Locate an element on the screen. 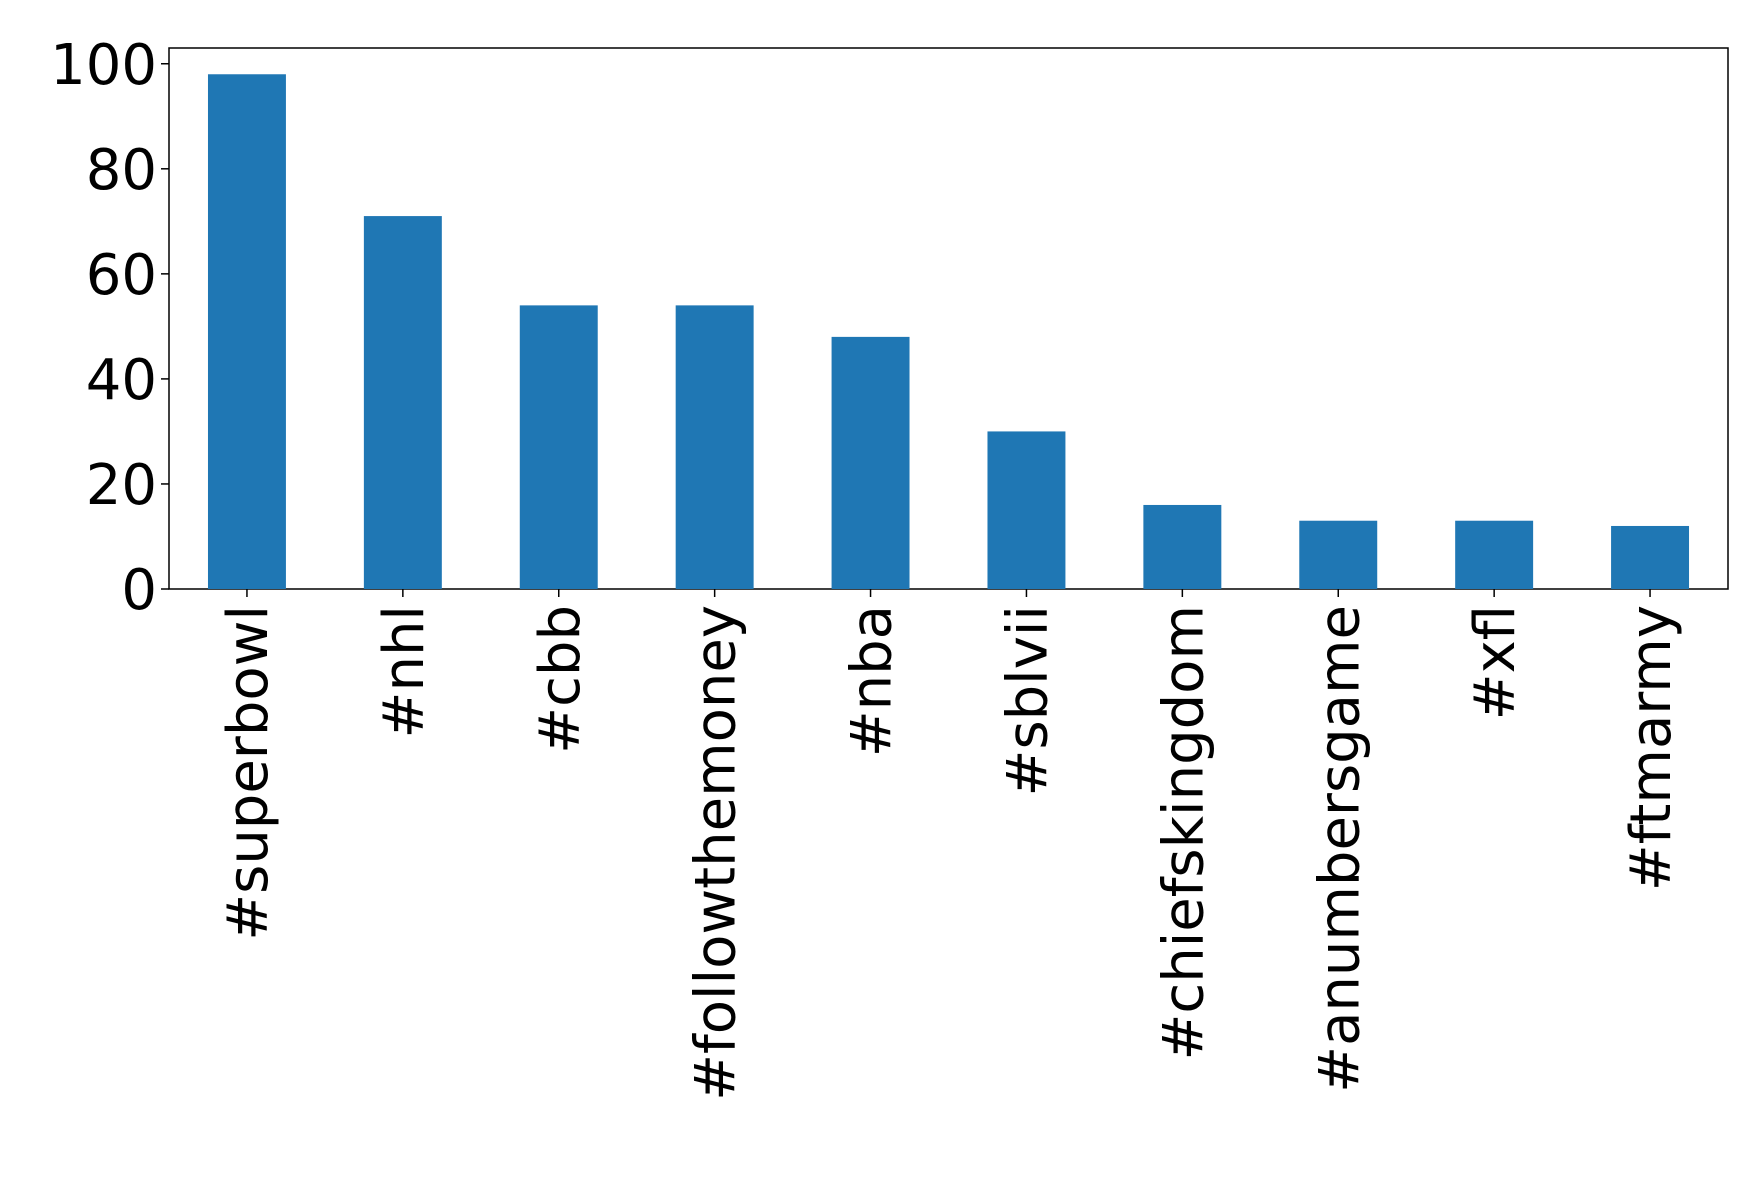 Image resolution: width=1758 pixels, height=1190 pixels. y-tick-label: 0 is located at coordinates (139, 590).